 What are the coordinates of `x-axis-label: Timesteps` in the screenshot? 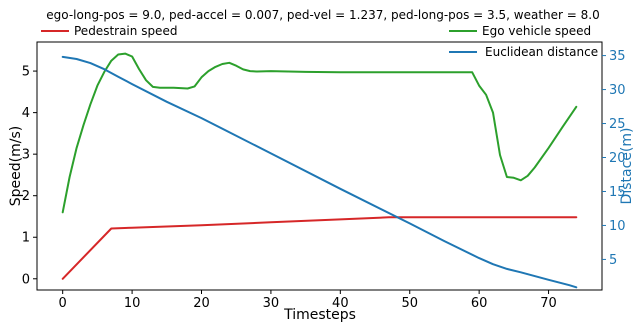 It's located at (319, 315).